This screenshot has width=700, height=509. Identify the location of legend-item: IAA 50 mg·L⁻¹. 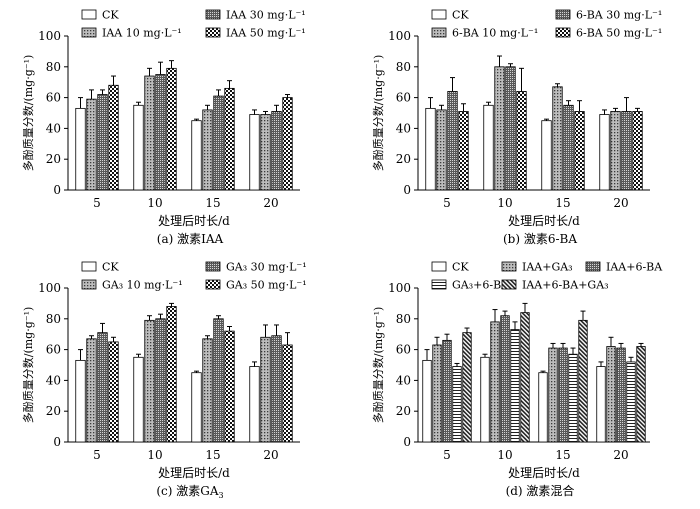
(255, 33).